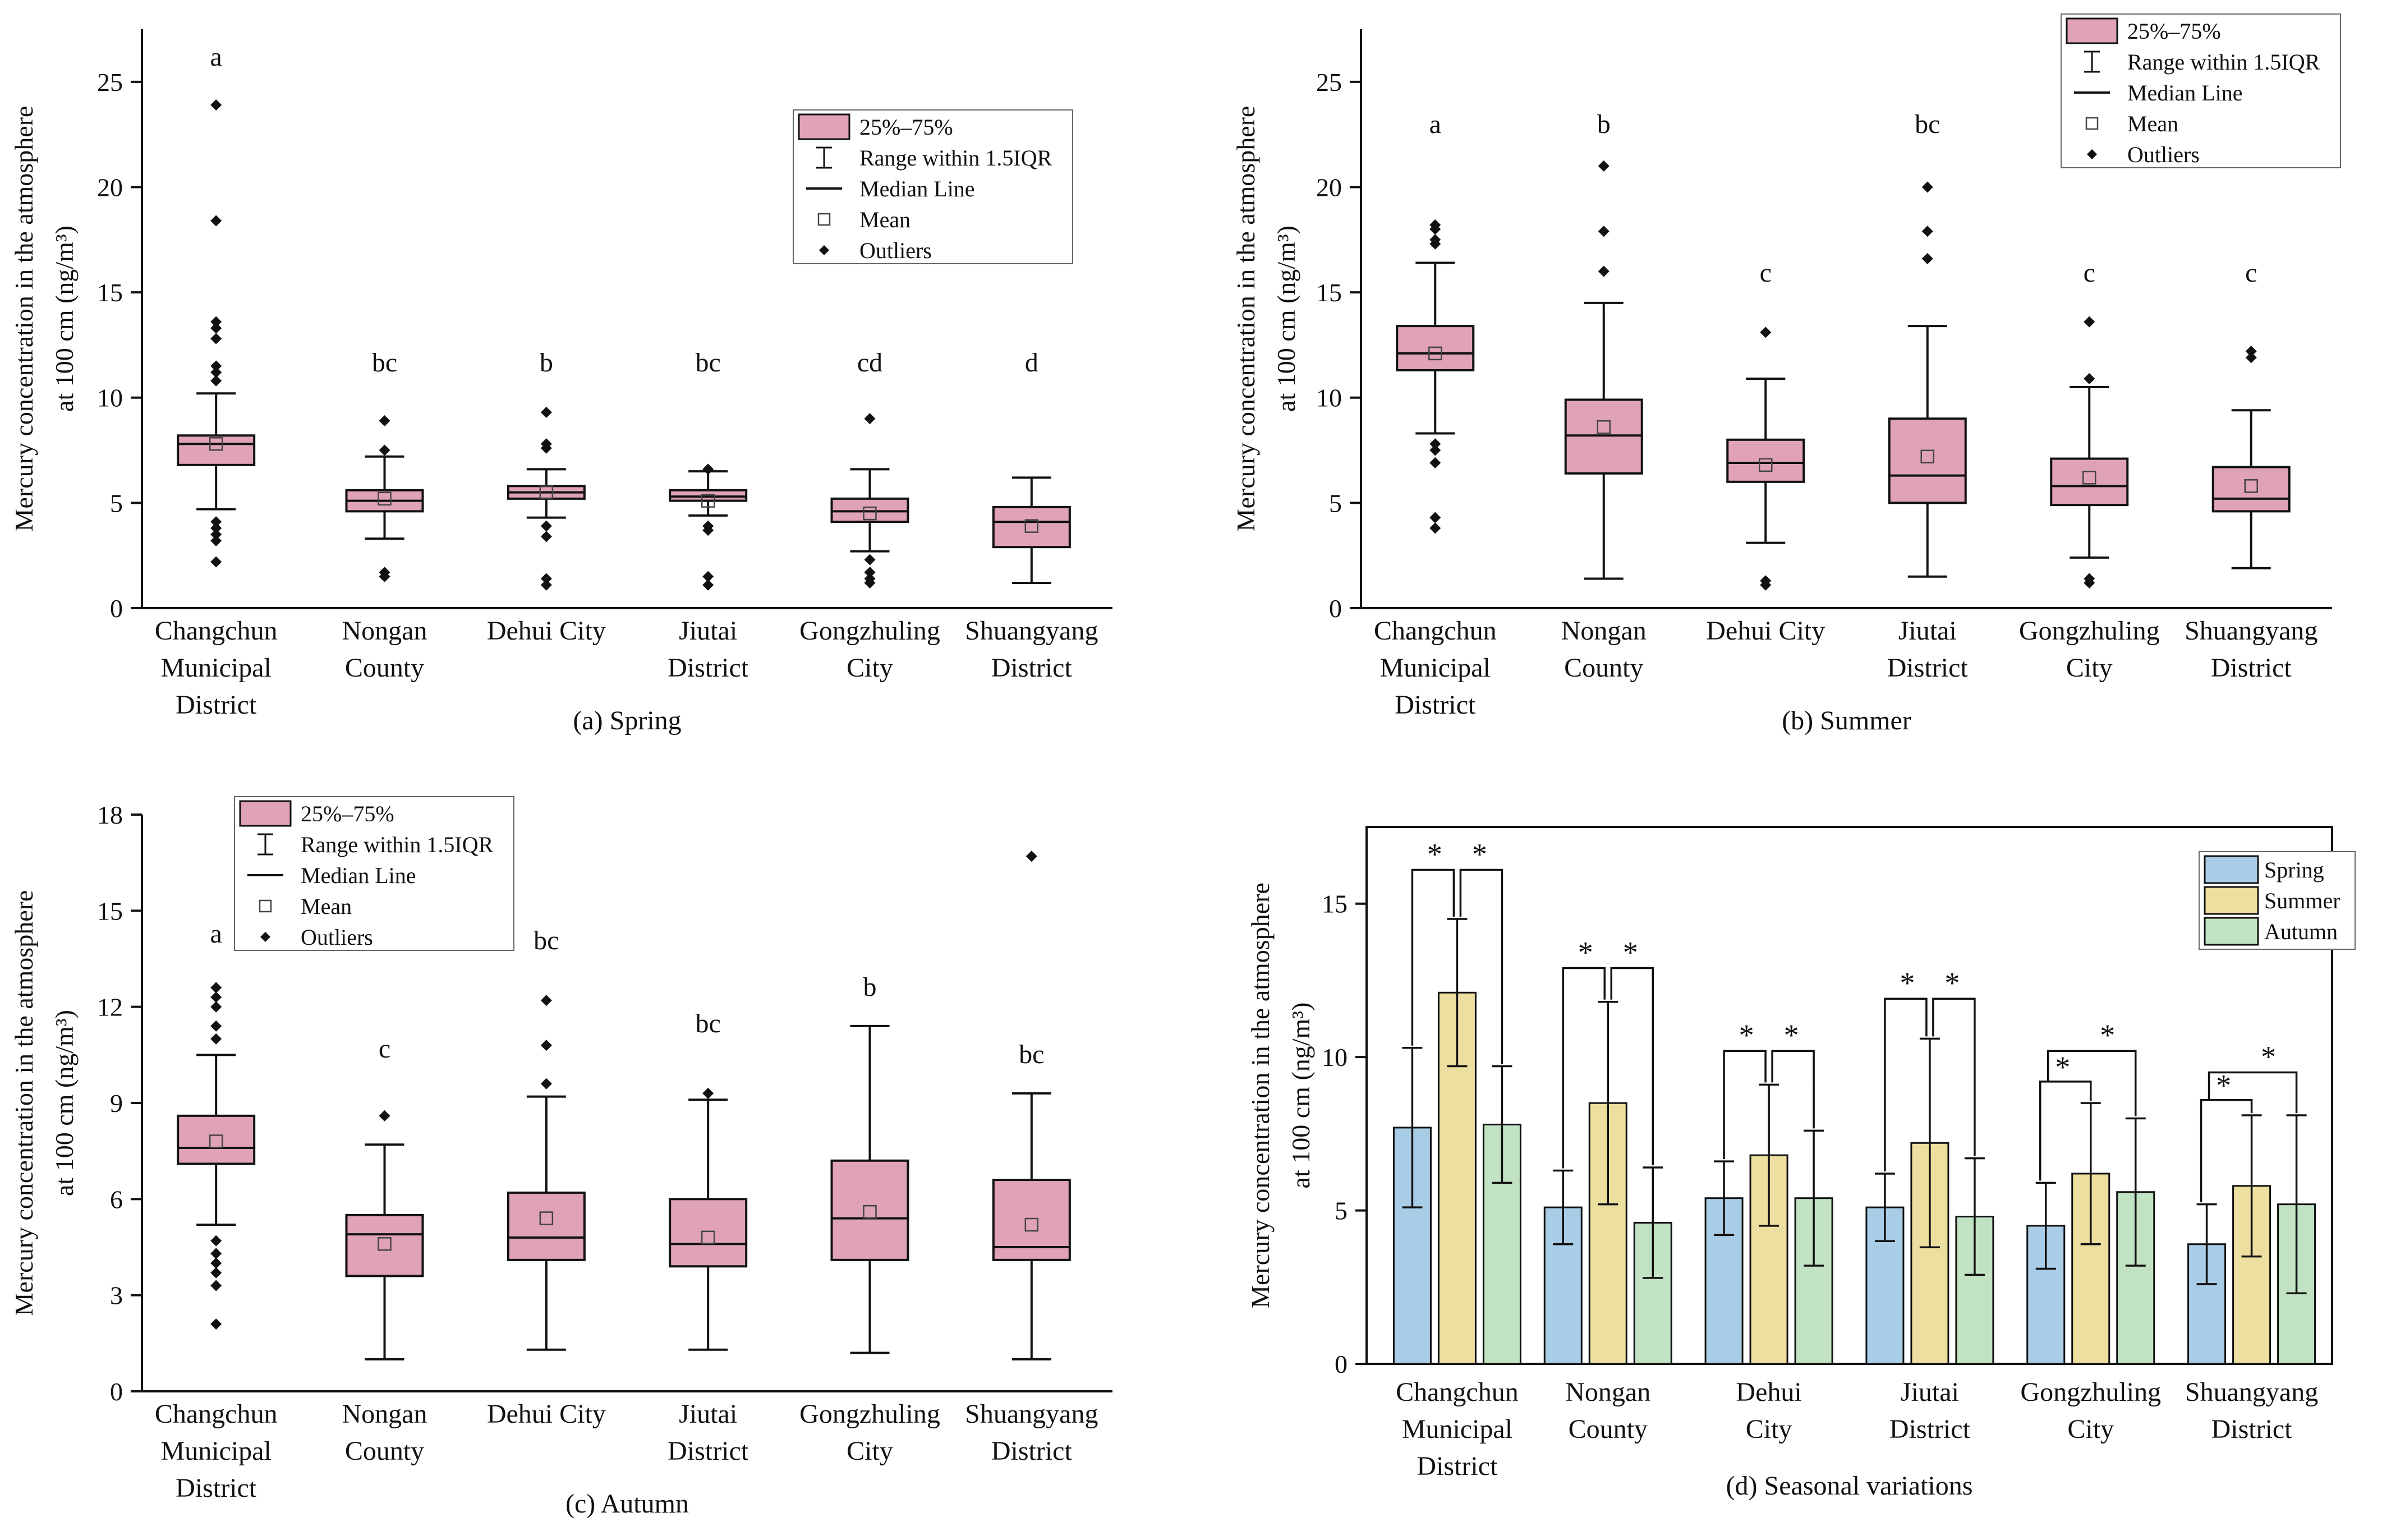 This screenshot has height=1540, width=2382. I want to click on y-tick-label: 25, so click(110, 82).